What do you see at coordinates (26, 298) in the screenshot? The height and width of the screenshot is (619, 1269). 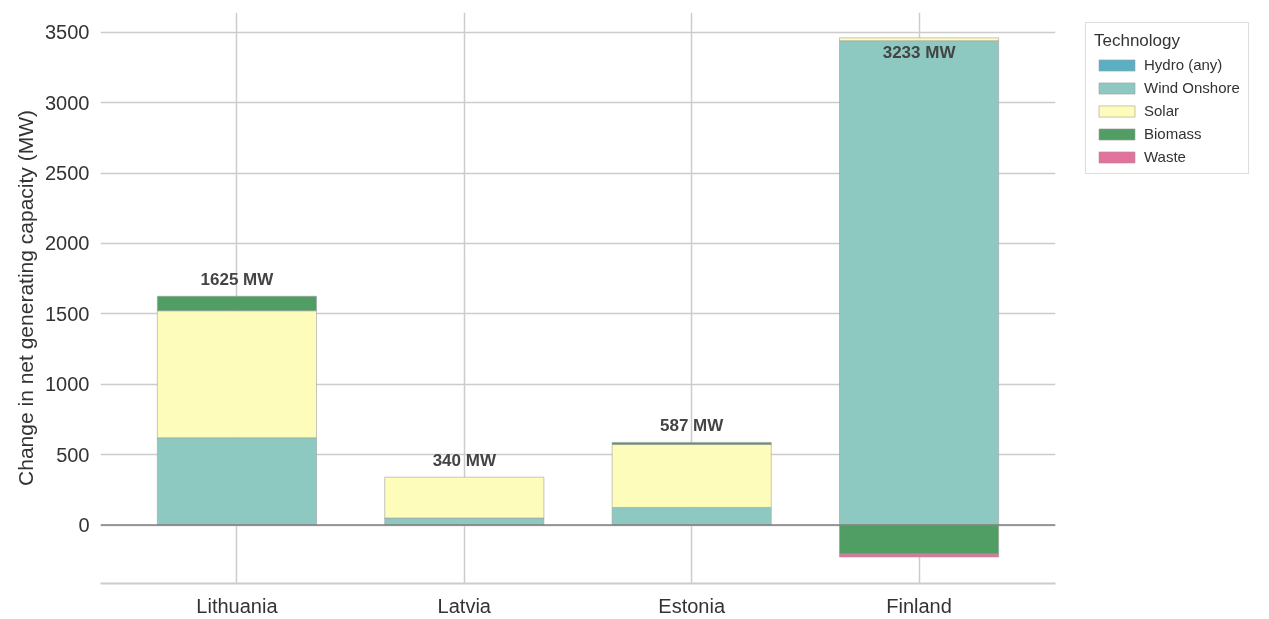 I see `y-axis-title: Change in net generating capacity (MW)` at bounding box center [26, 298].